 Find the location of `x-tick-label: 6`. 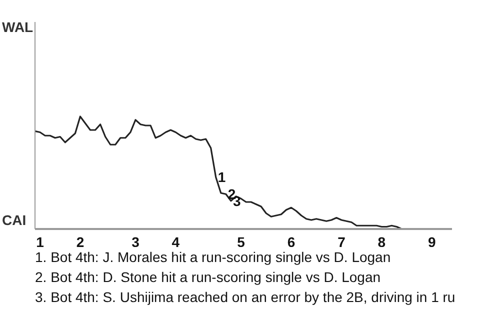

x-tick-label: 6 is located at coordinates (291, 242).